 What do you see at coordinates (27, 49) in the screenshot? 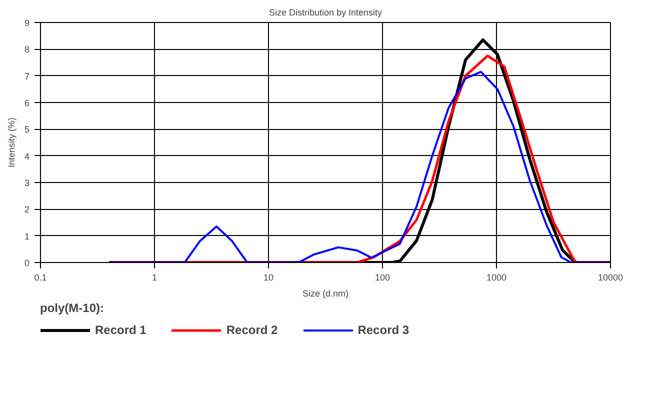
I see `y-tick-label: 8` at bounding box center [27, 49].